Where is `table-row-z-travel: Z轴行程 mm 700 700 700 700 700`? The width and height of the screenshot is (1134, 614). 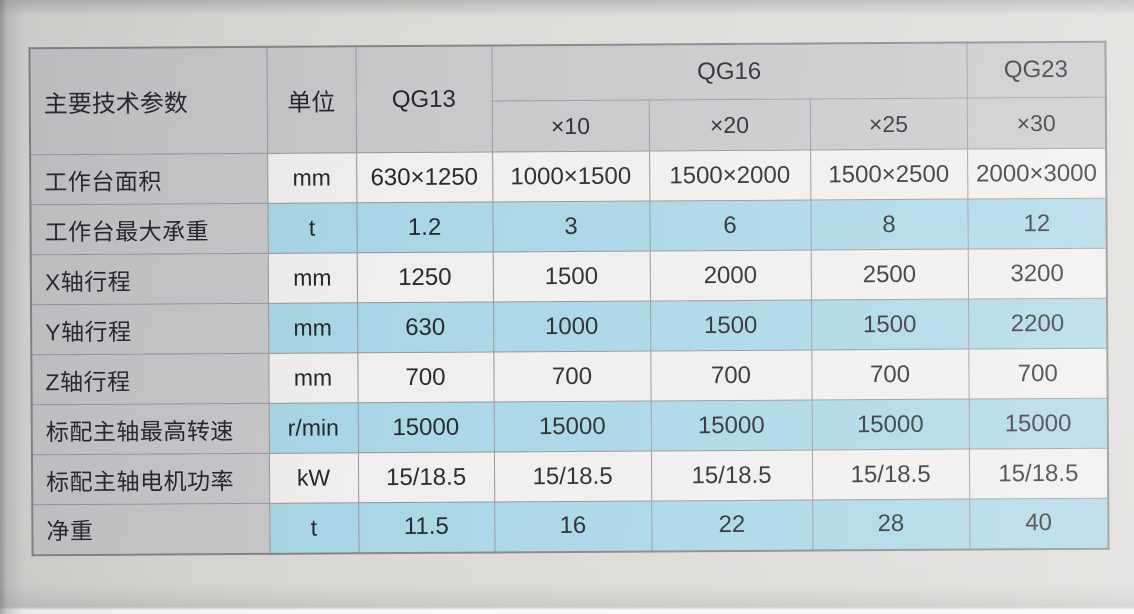 table-row-z-travel: Z轴行程 mm 700 700 700 700 700 is located at coordinates (569, 376).